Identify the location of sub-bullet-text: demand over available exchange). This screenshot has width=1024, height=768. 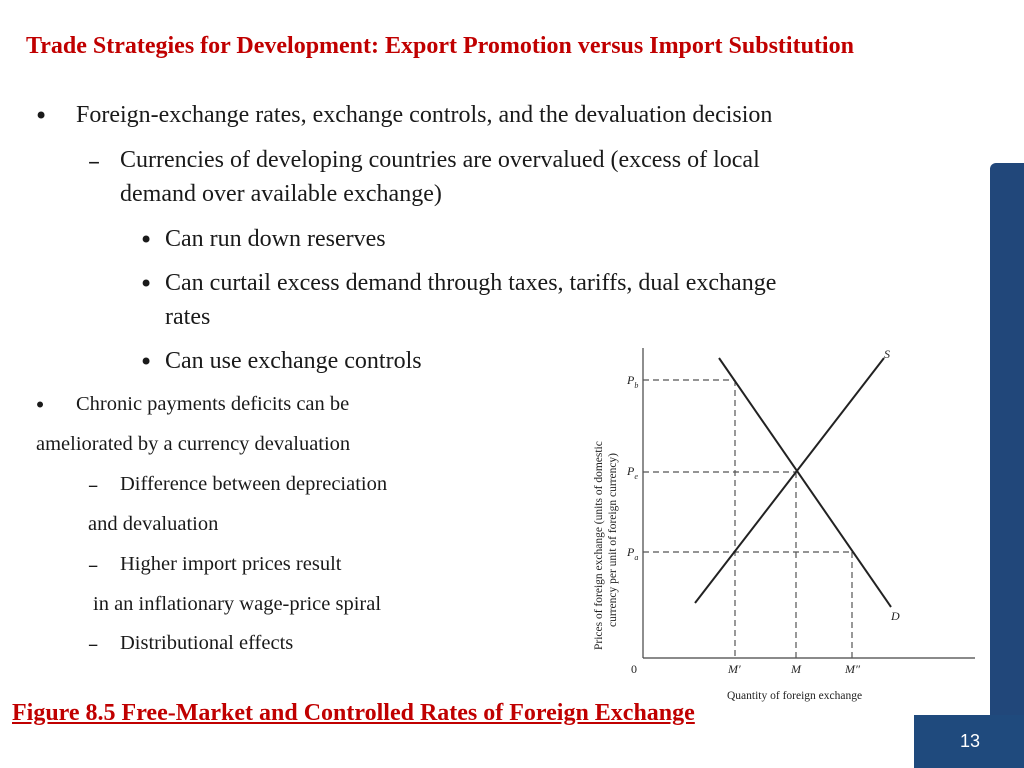
(281, 194).